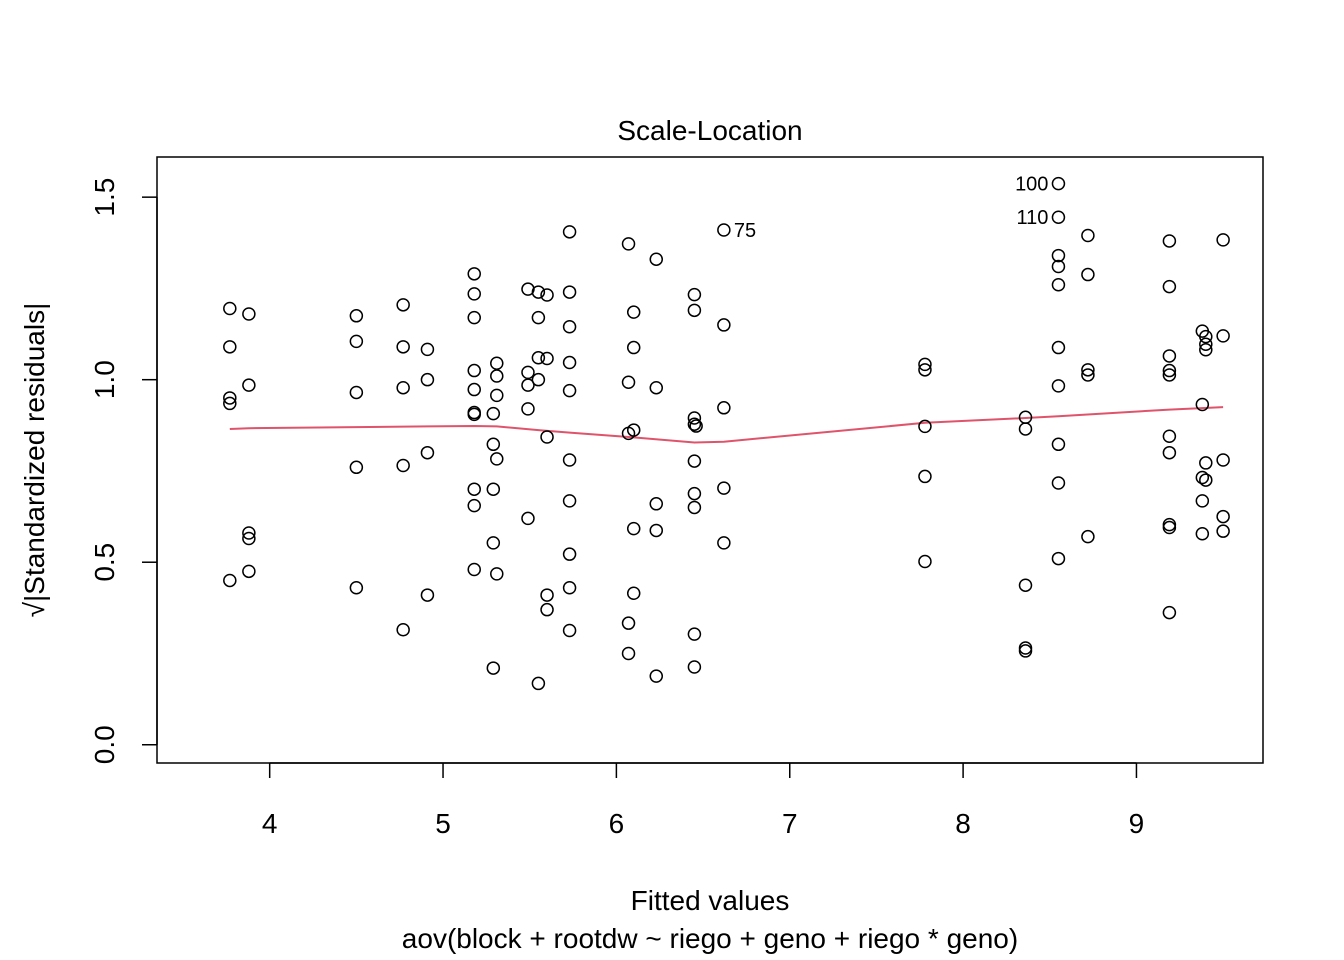 This screenshot has height=960, width=1344. I want to click on point-id-label: 100, so click(1031, 185).